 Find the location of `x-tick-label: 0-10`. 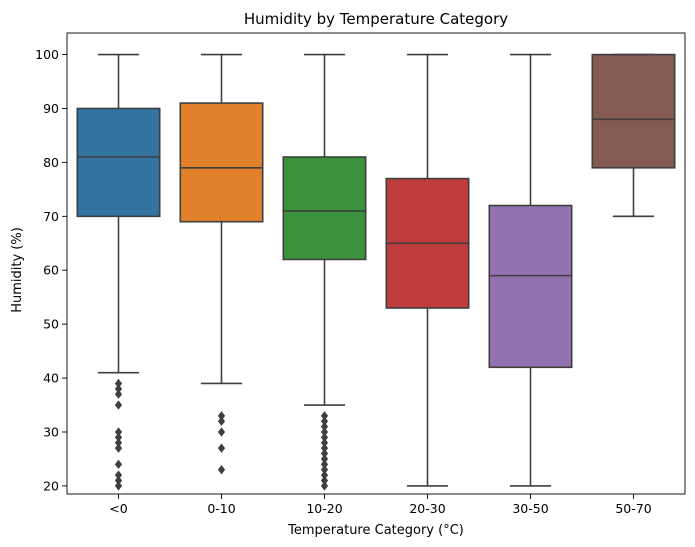

x-tick-label: 0-10 is located at coordinates (221, 508).